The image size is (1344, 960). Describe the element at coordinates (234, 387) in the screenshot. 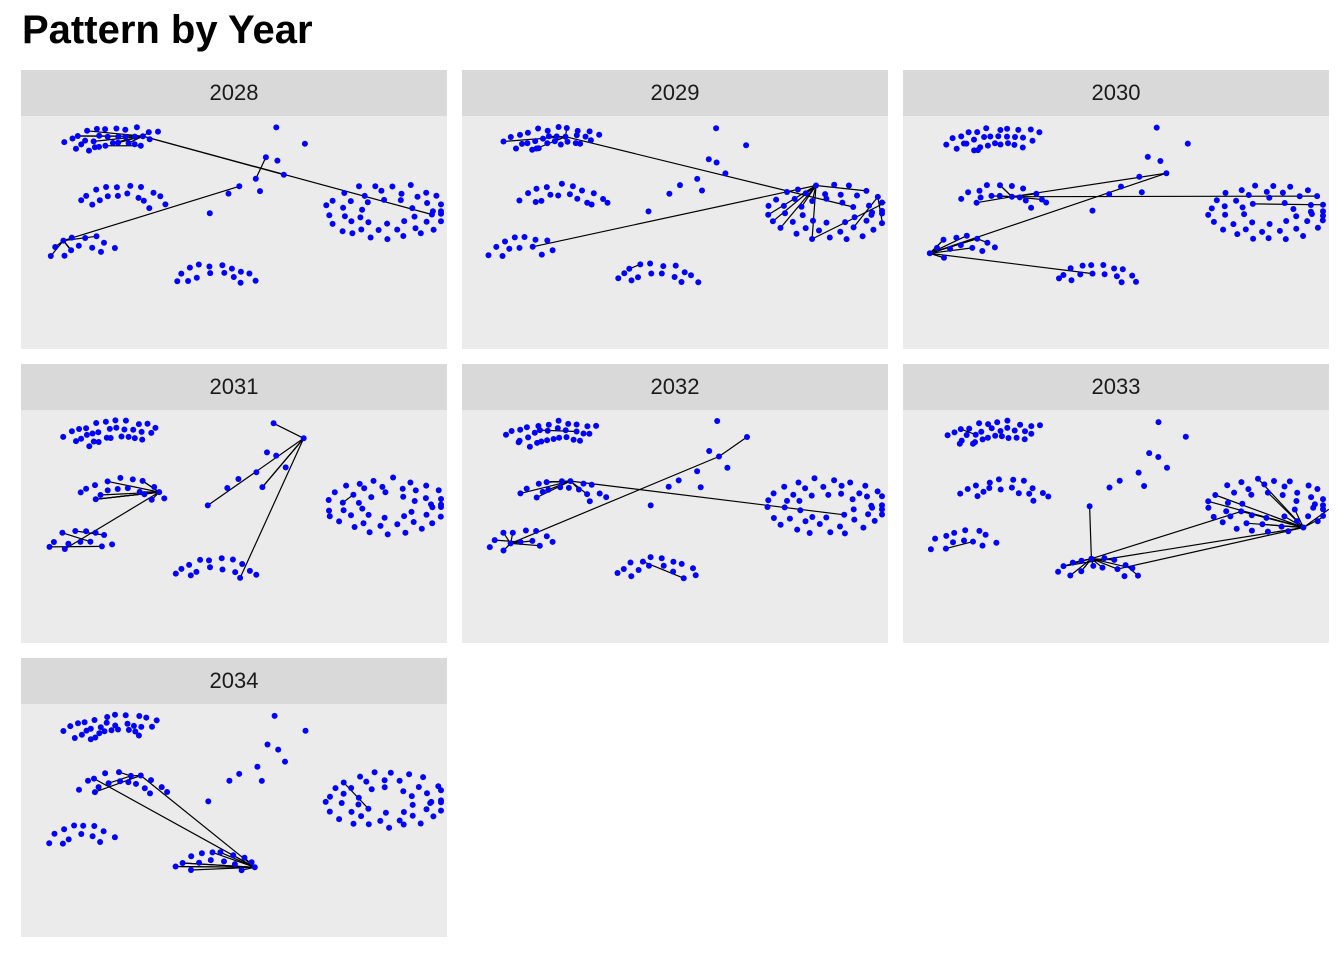

I see `facet-strip-label: 2031` at that location.